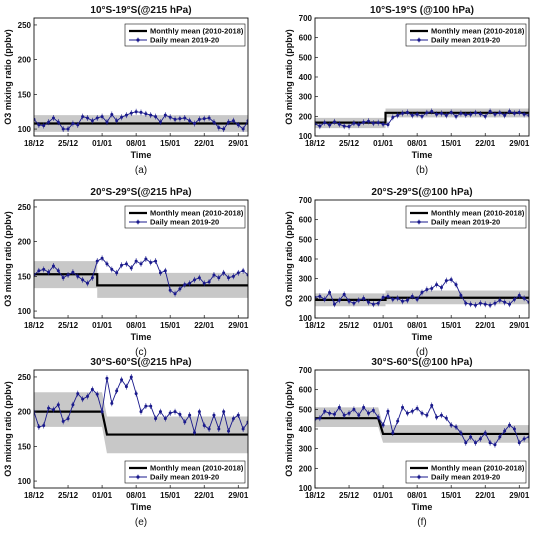  I want to click on monthly-mean-line, so click(422, 299).